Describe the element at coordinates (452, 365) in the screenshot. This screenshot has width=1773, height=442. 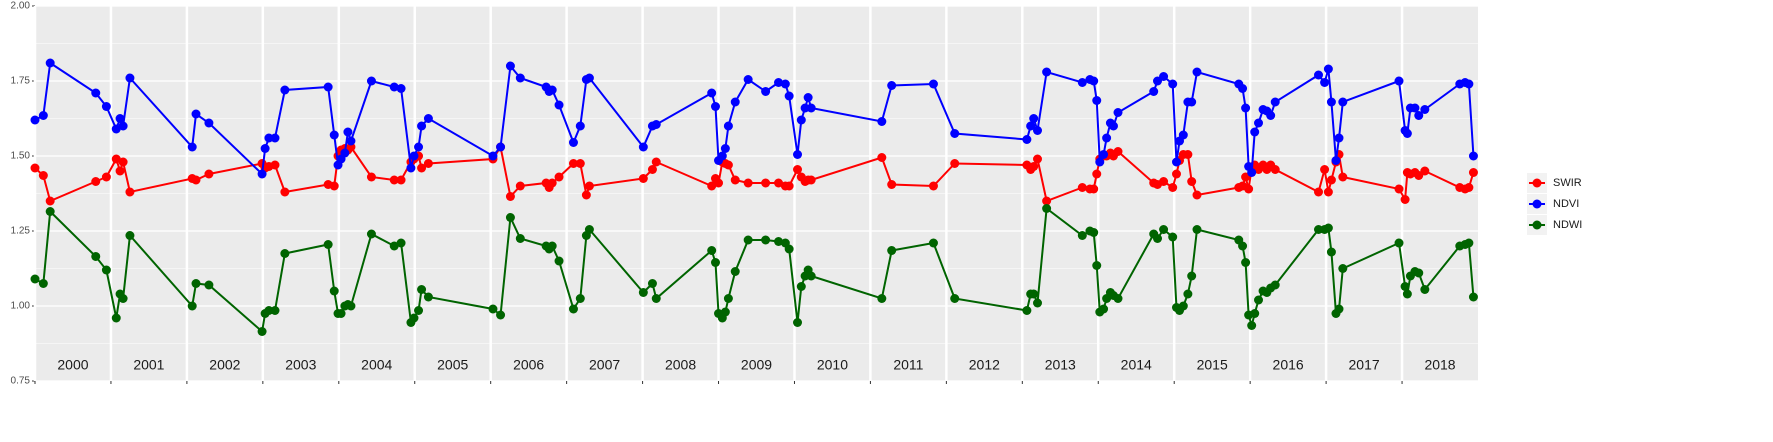
I see `year-label: 2005` at that location.